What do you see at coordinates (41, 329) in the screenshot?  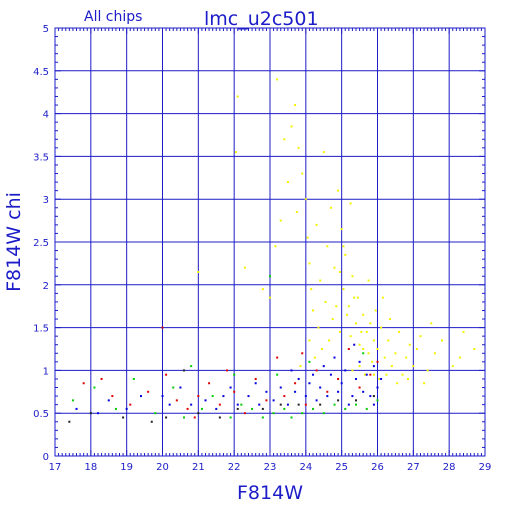 I see `y-tick-label: 1.5` at bounding box center [41, 329].